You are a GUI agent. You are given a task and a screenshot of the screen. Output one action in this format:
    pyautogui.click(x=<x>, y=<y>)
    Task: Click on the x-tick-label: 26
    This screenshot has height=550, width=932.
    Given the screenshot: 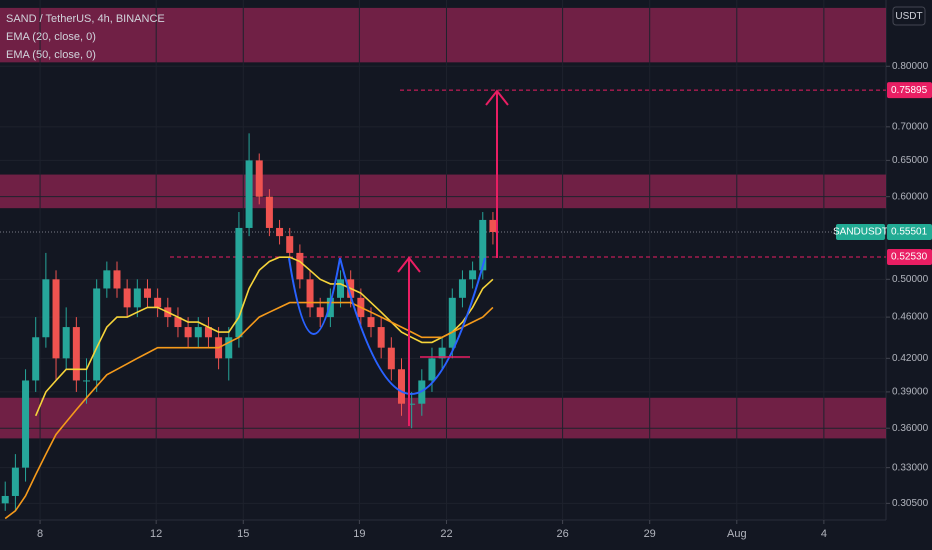 What is the action you would take?
    pyautogui.click(x=562, y=534)
    